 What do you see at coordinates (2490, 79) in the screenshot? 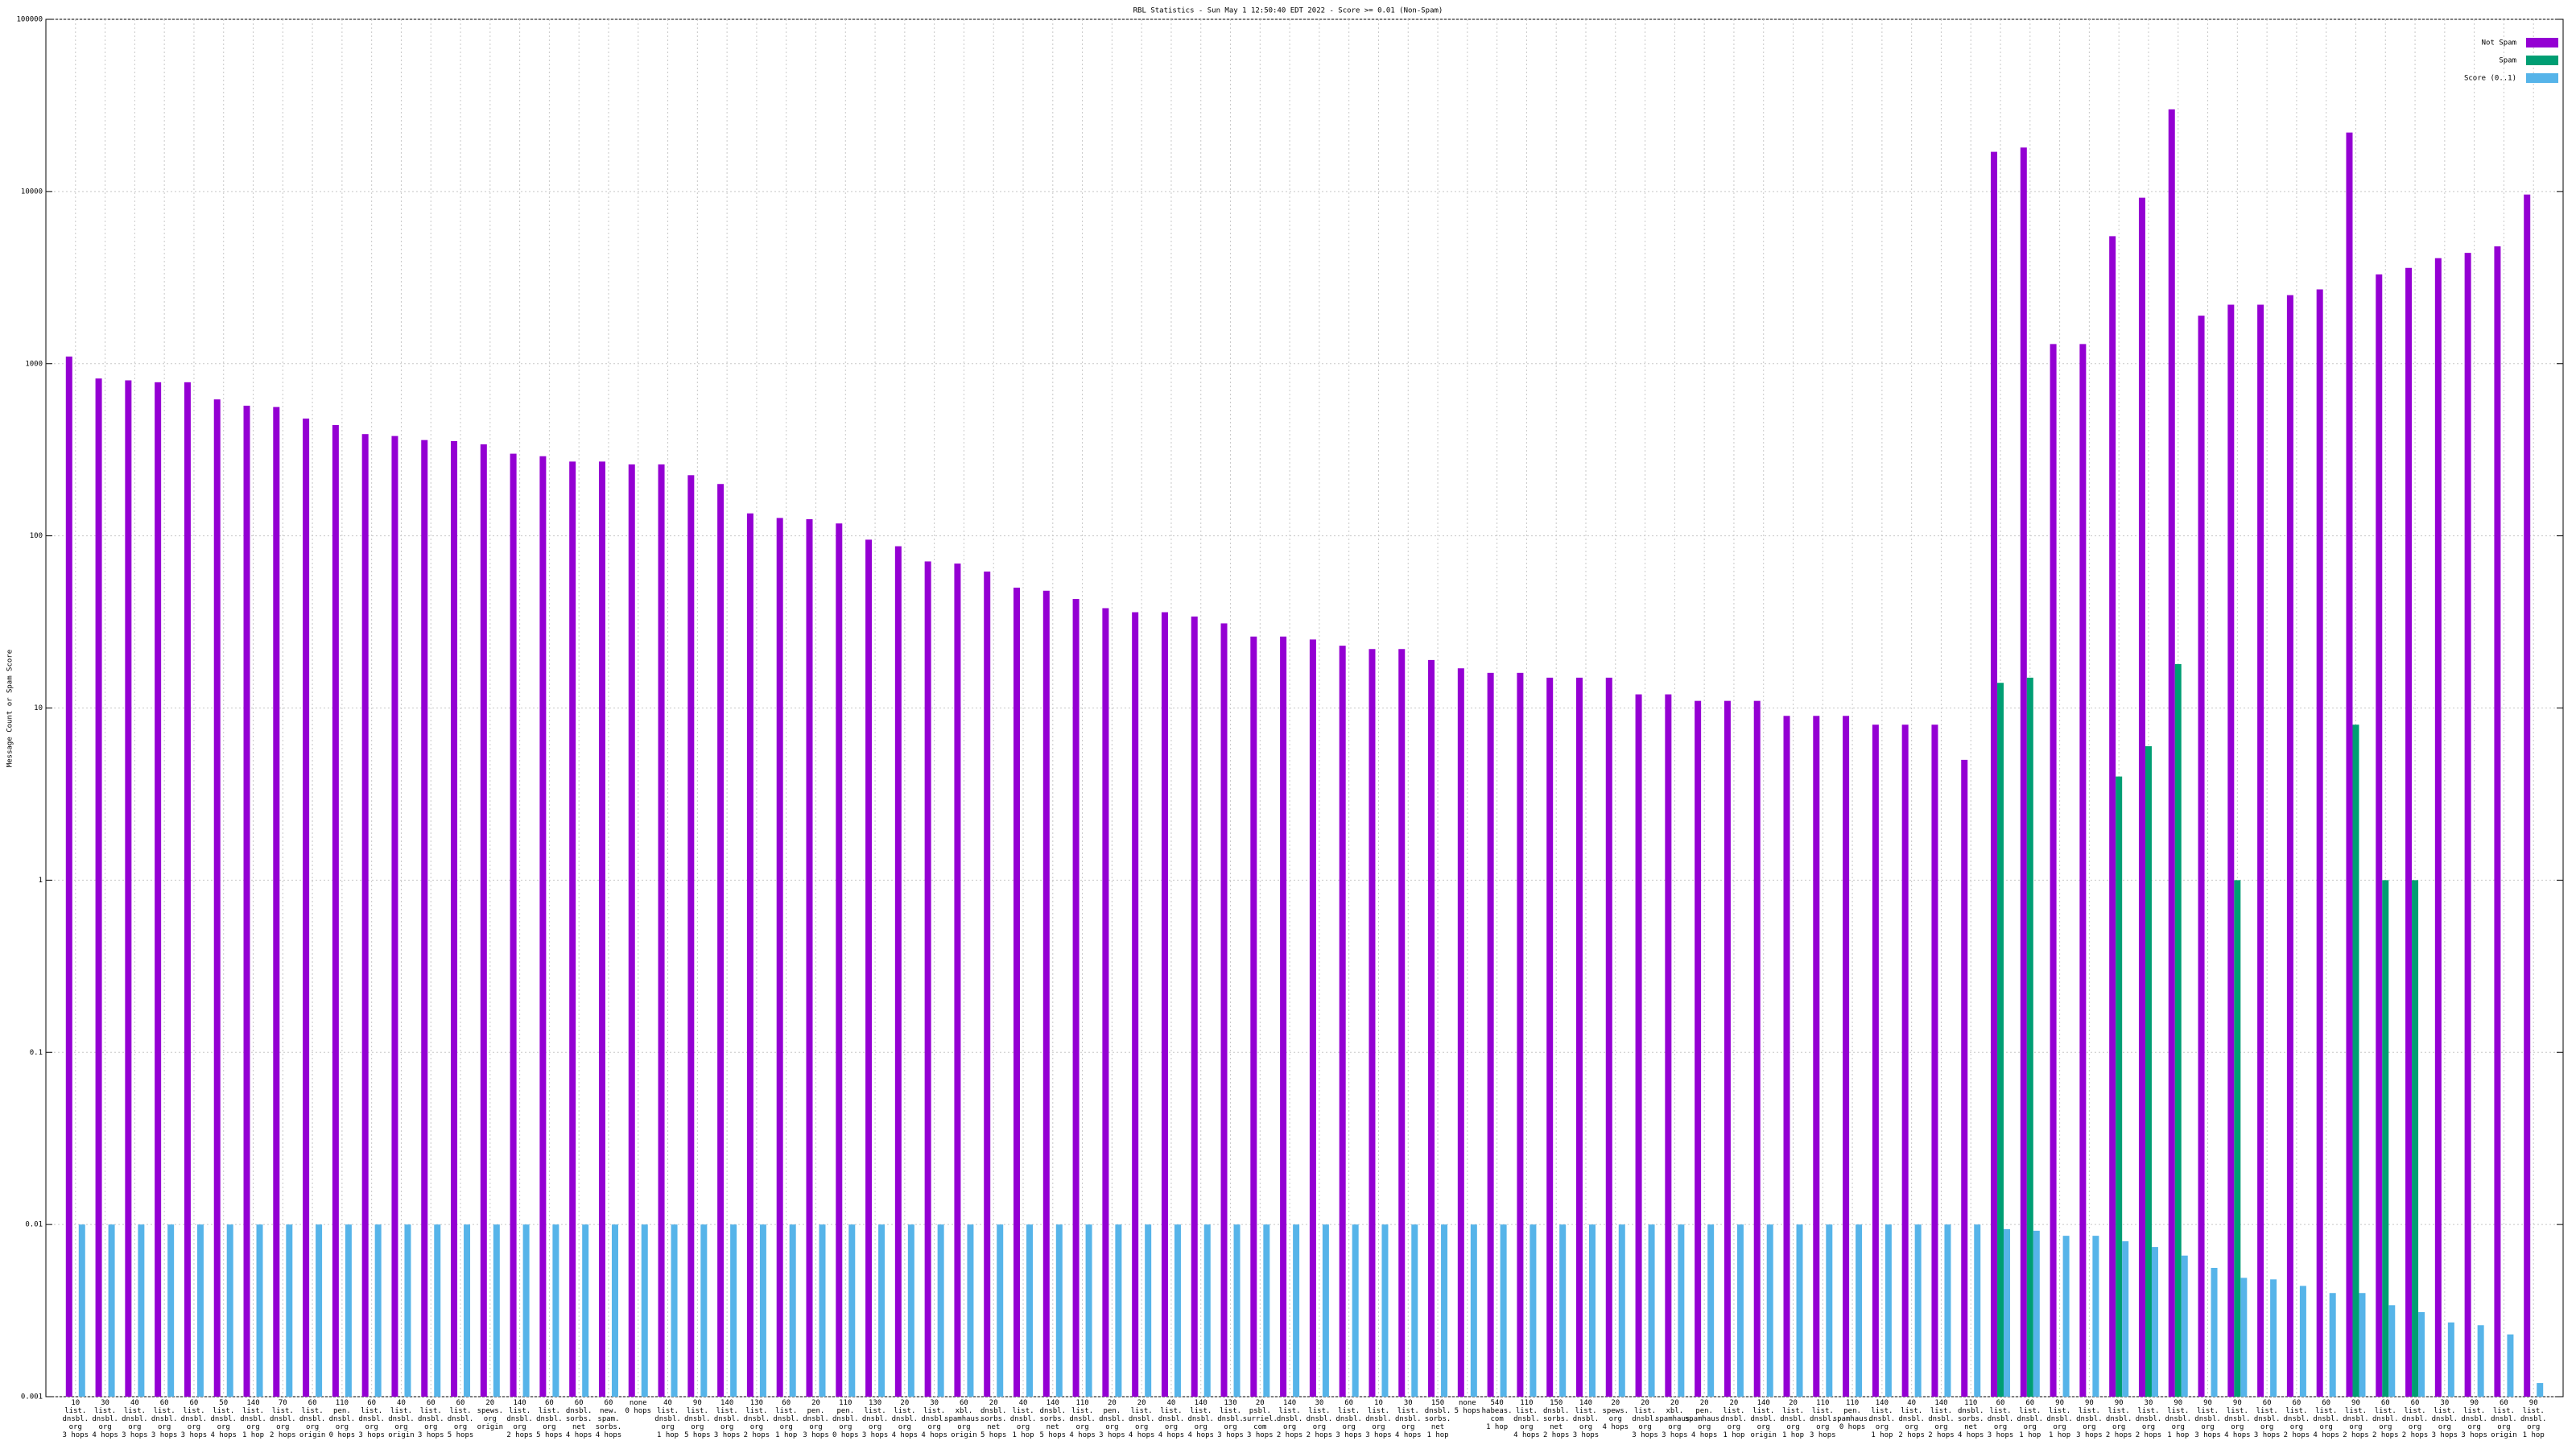
I see `legend-label: Score (0..1)` at bounding box center [2490, 79].